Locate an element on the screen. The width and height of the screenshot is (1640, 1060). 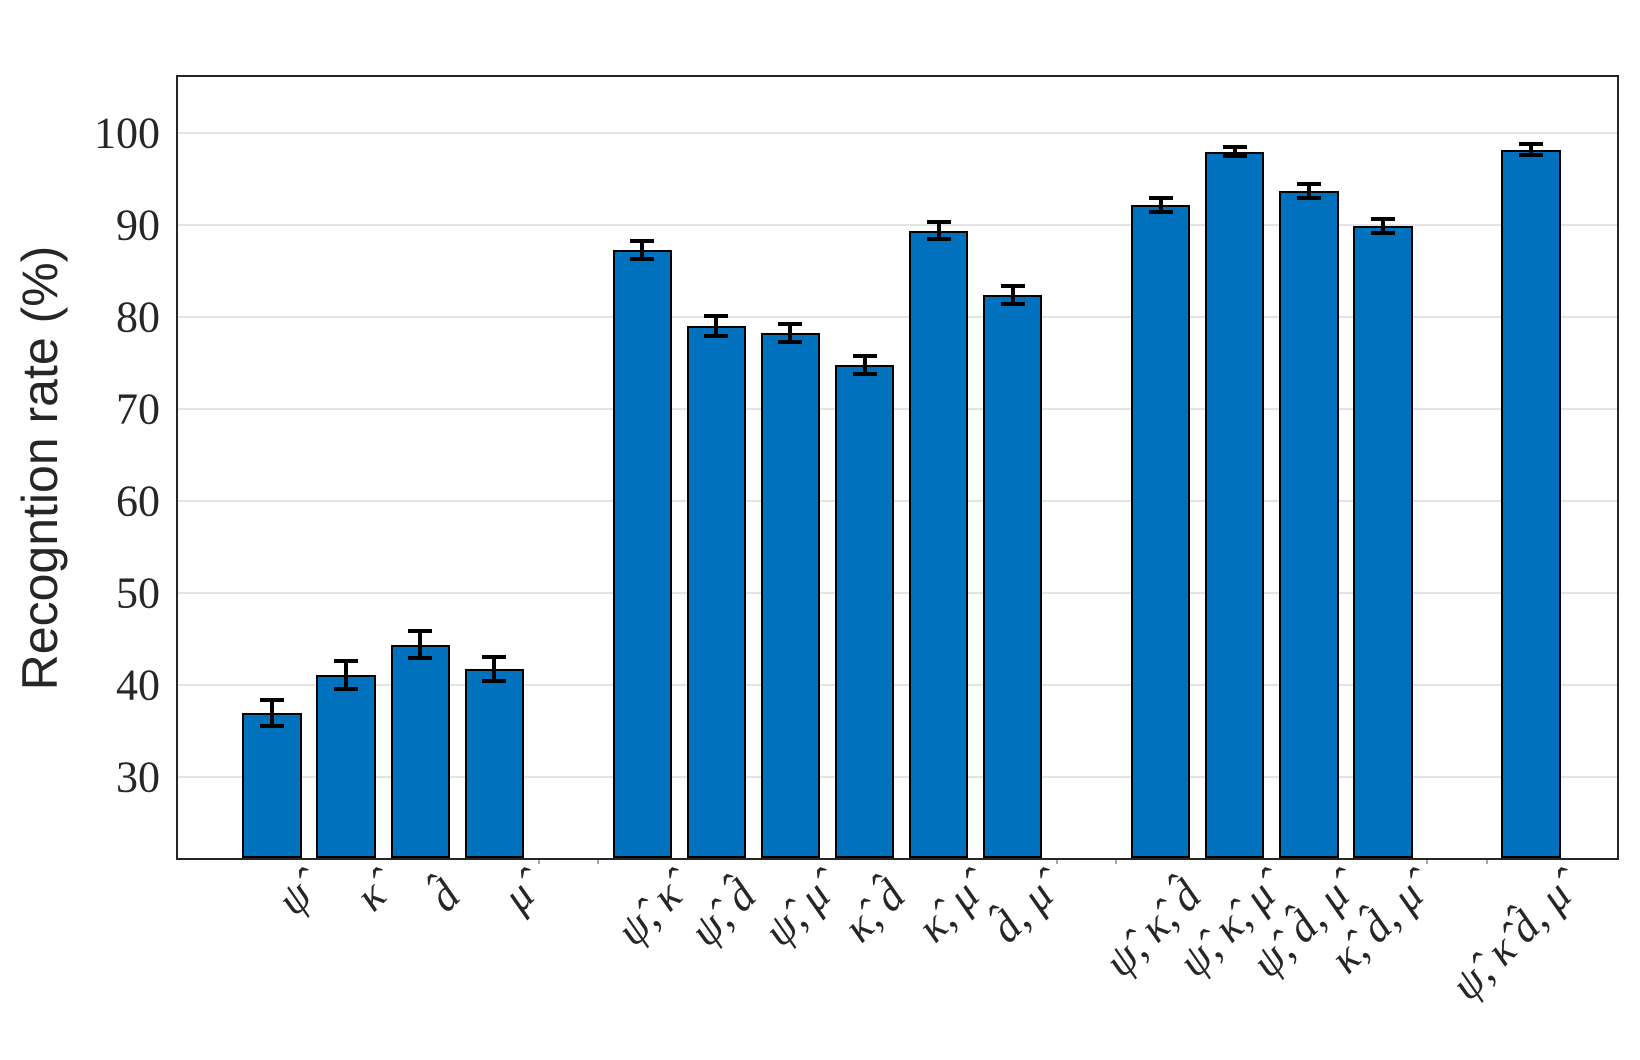
y-tick-label: 90 is located at coordinates (138, 225).